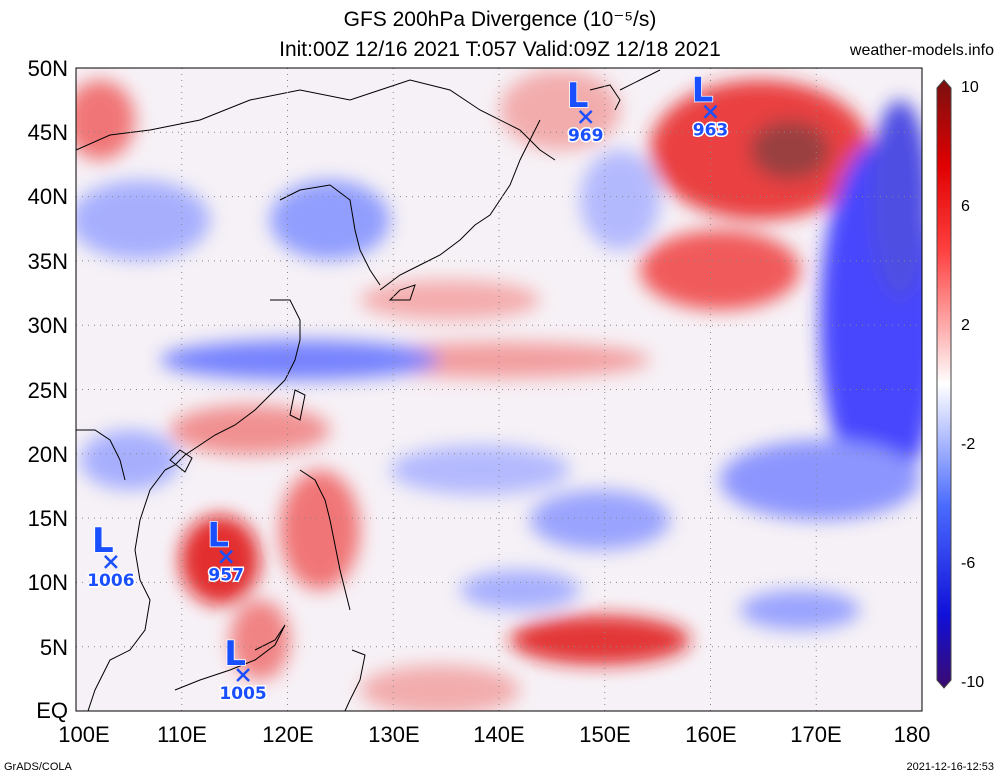 The height and width of the screenshot is (779, 1000). Describe the element at coordinates (605, 734) in the screenshot. I see `lon-label-150e: 150E` at that location.